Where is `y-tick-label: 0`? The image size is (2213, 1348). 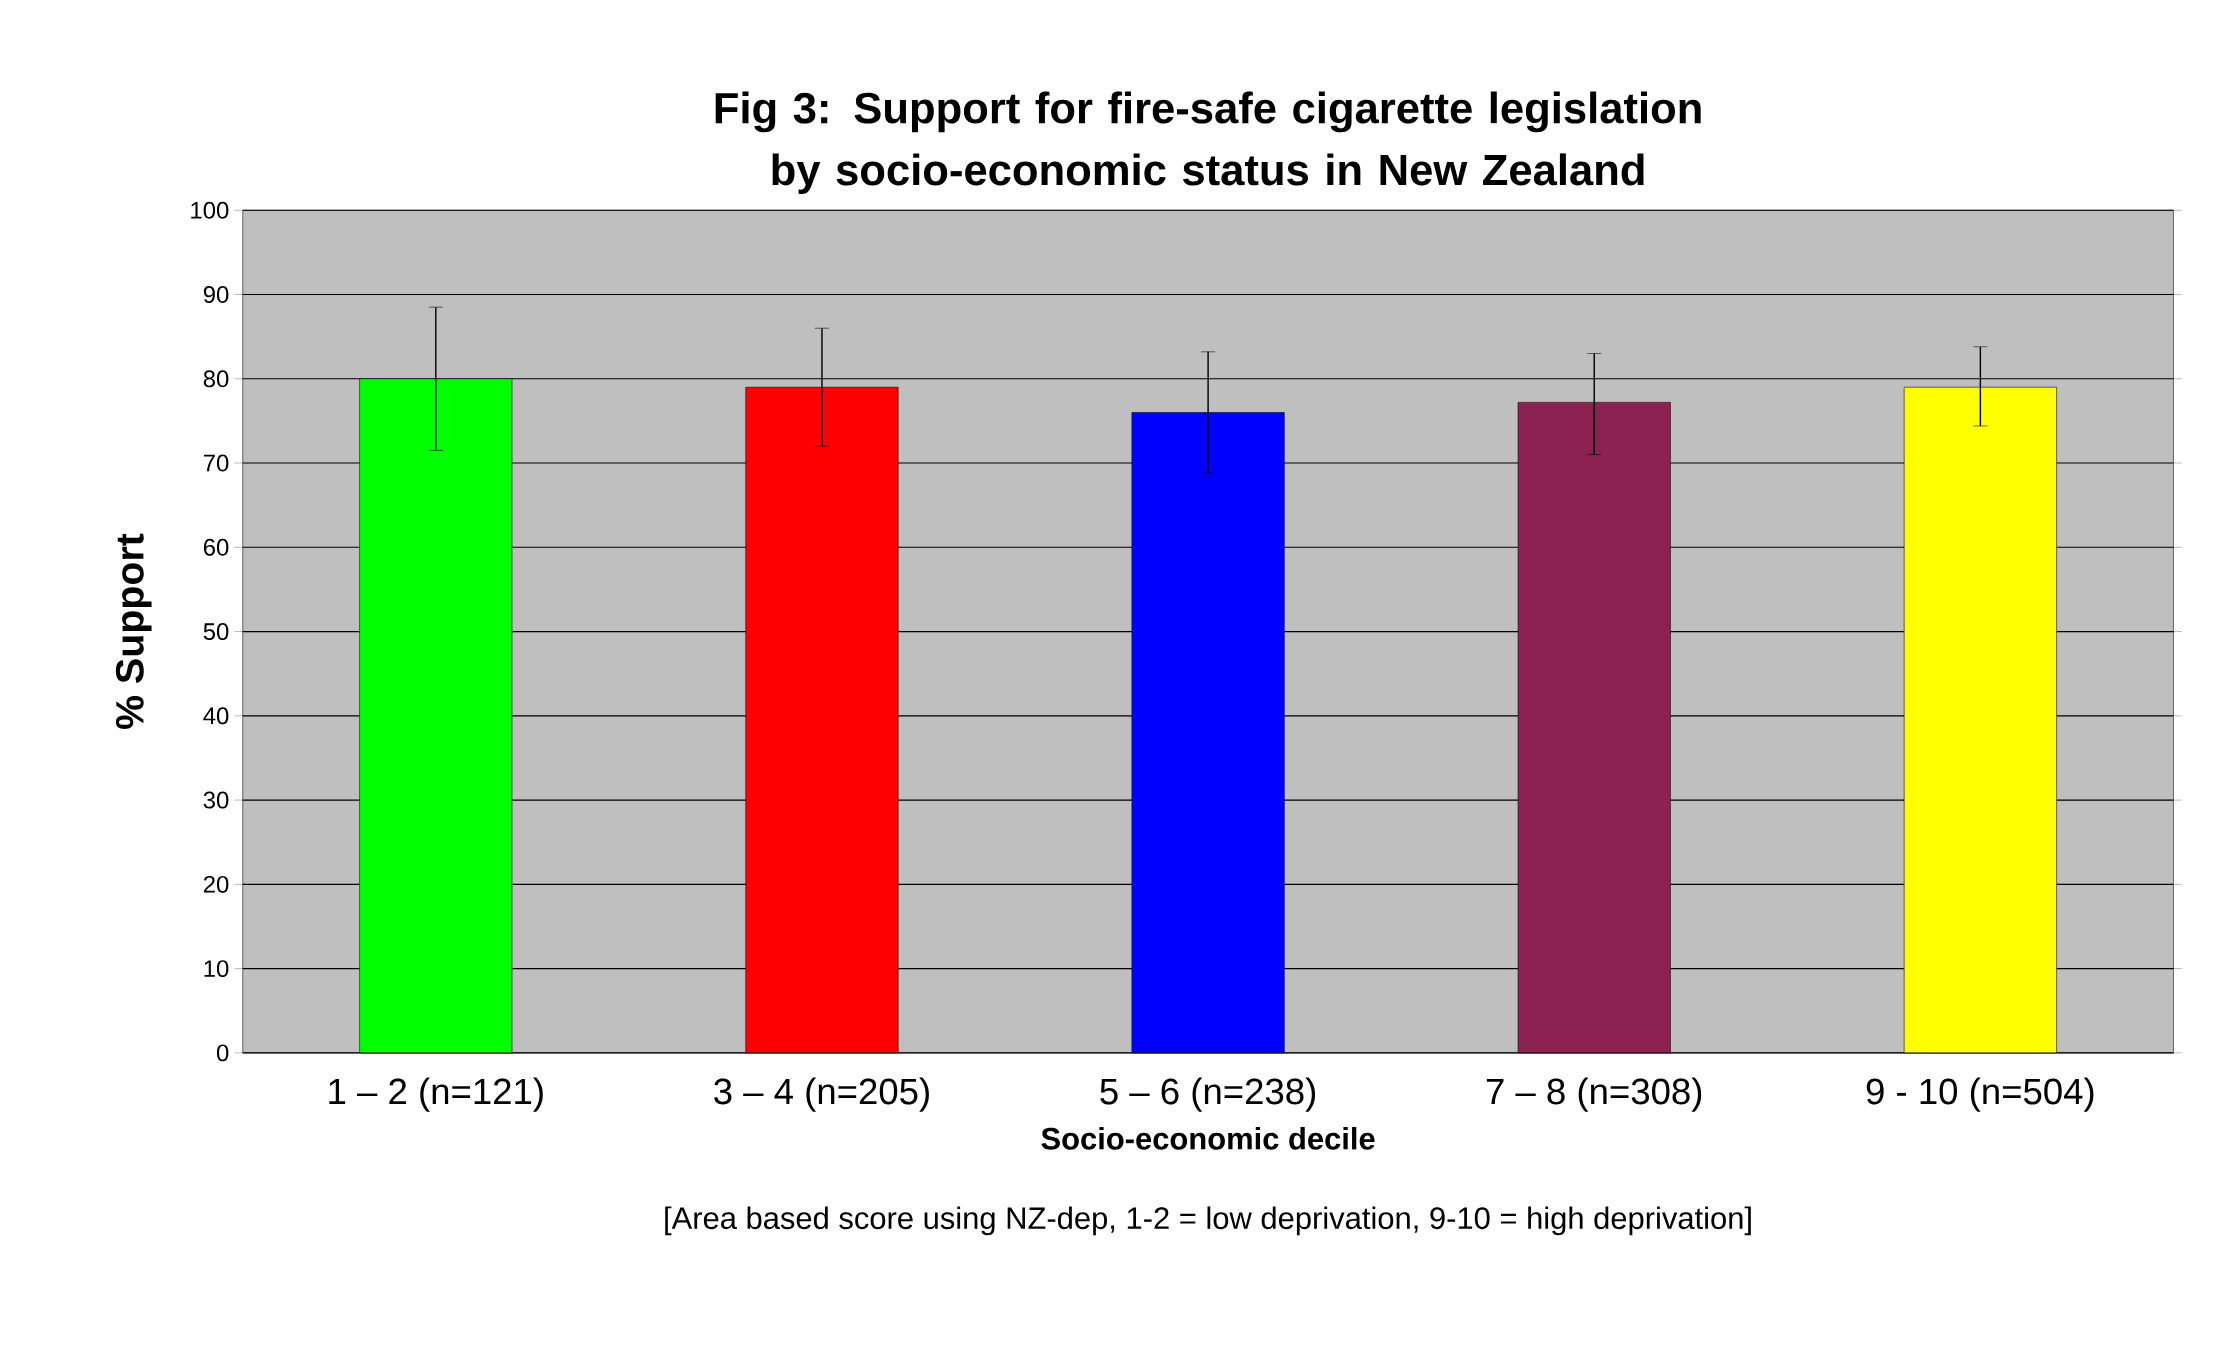 y-tick-label: 0 is located at coordinates (222, 1053).